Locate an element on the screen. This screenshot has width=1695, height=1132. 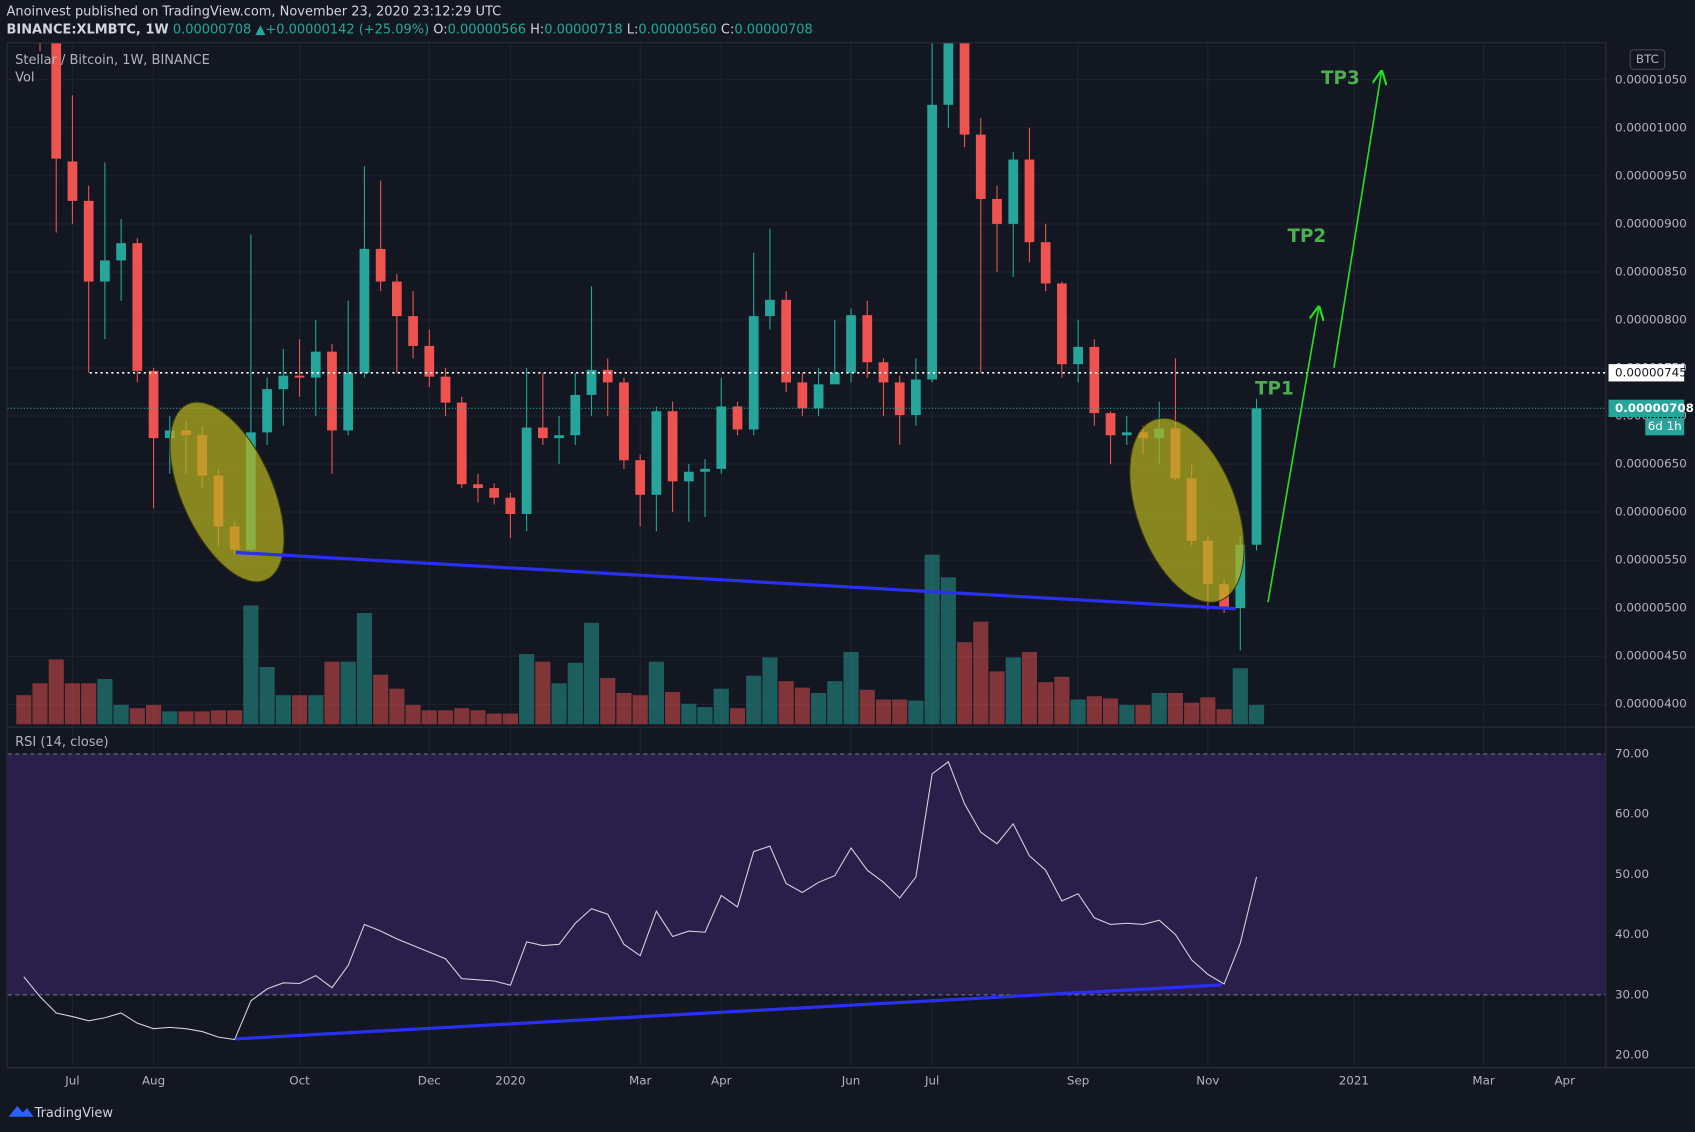
x-tick-label: Nov is located at coordinates (1207, 1081).